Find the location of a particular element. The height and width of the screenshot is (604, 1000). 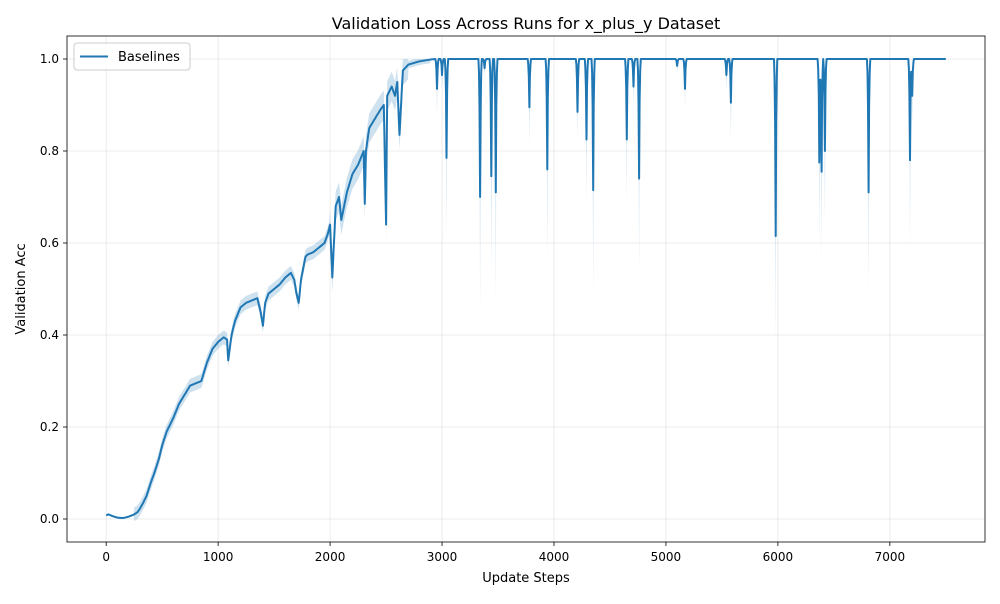

legend-label: Baselines is located at coordinates (149, 57).